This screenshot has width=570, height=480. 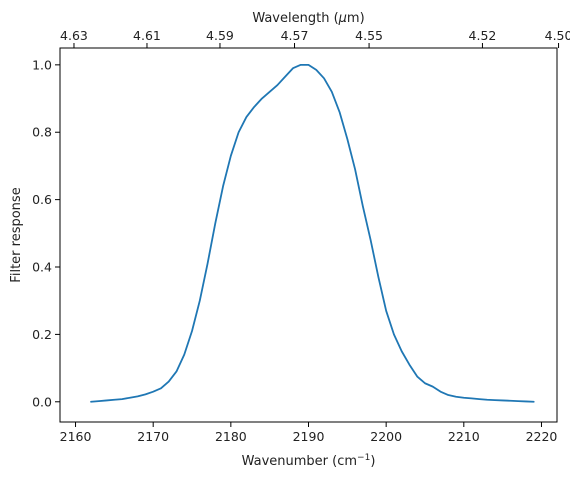 I want to click on x-tick-label: 2180, so click(x=231, y=436).